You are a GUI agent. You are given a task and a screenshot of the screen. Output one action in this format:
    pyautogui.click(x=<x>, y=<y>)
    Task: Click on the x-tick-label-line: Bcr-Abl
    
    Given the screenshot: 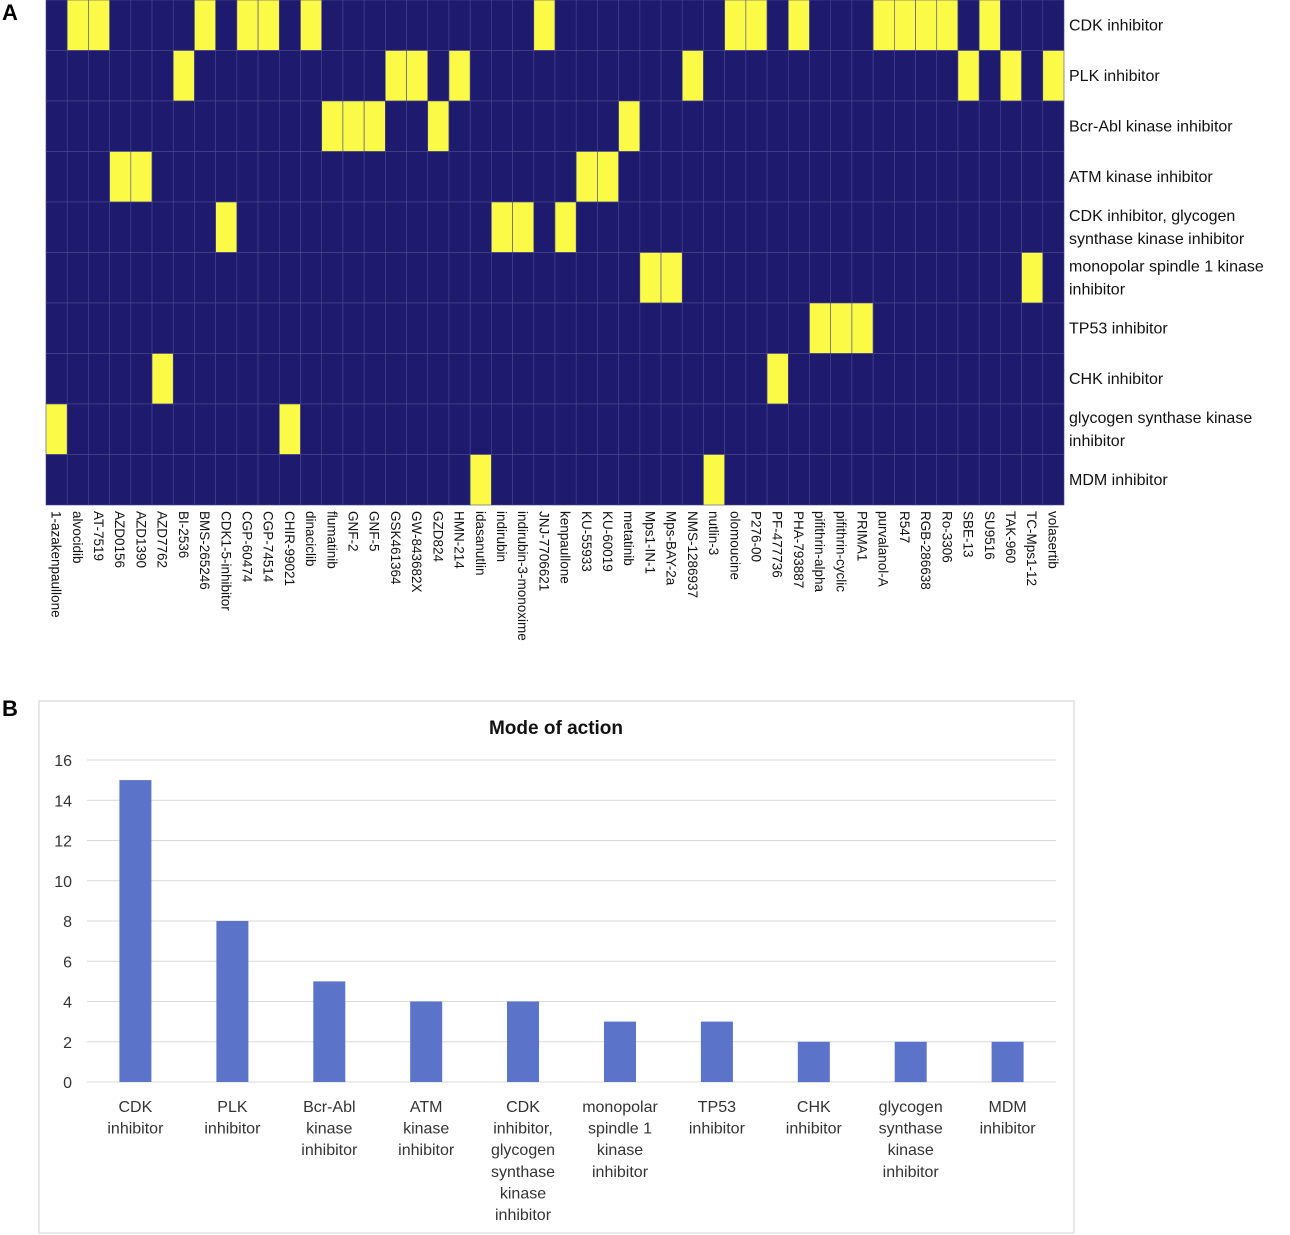 What is the action you would take?
    pyautogui.click(x=329, y=1107)
    